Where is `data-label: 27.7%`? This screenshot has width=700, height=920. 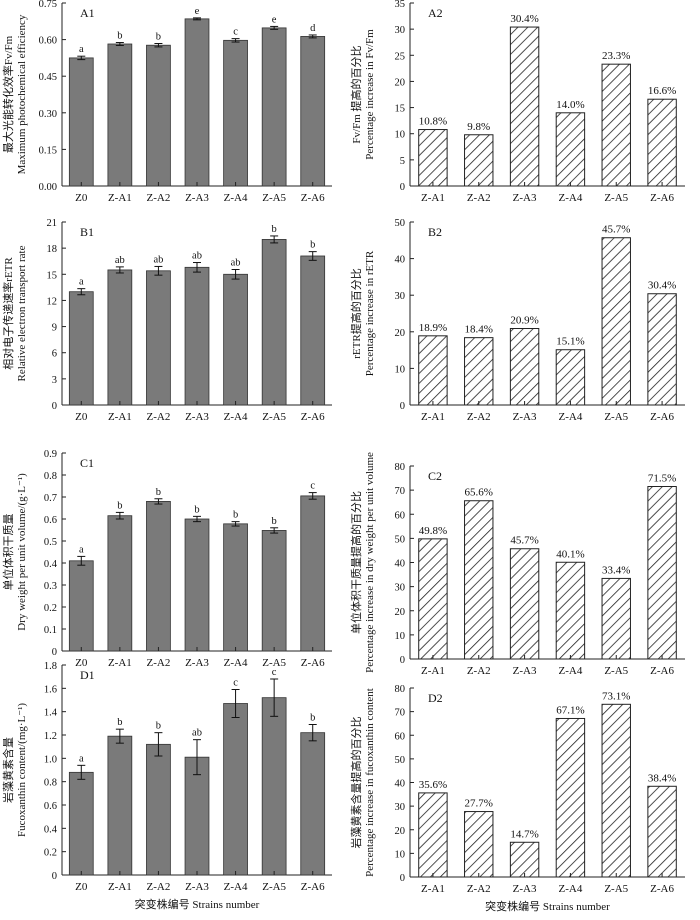 data-label: 27.7% is located at coordinates (479, 804).